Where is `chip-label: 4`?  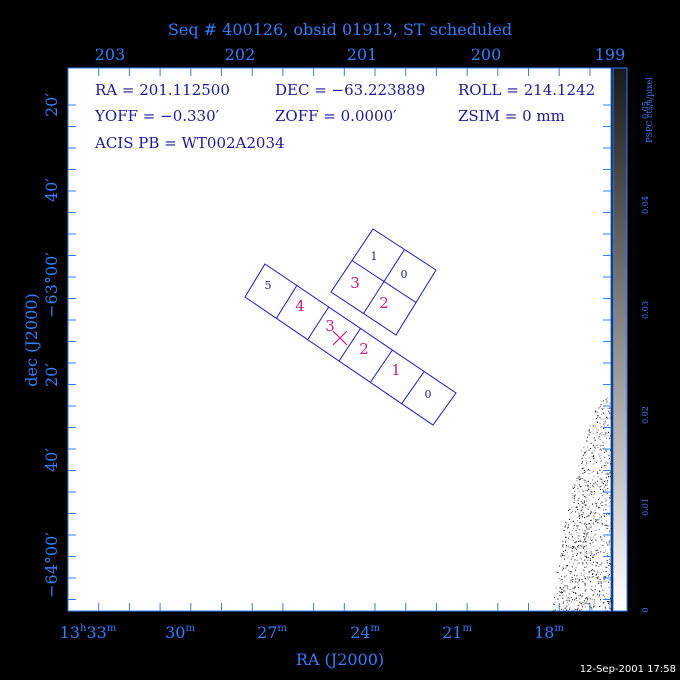
chip-label: 4 is located at coordinates (300, 306).